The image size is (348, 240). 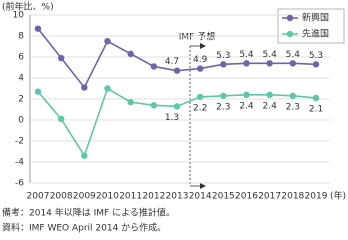 What do you see at coordinates (197, 37) in the screenshot?
I see `annotation: IMF 予想` at bounding box center [197, 37].